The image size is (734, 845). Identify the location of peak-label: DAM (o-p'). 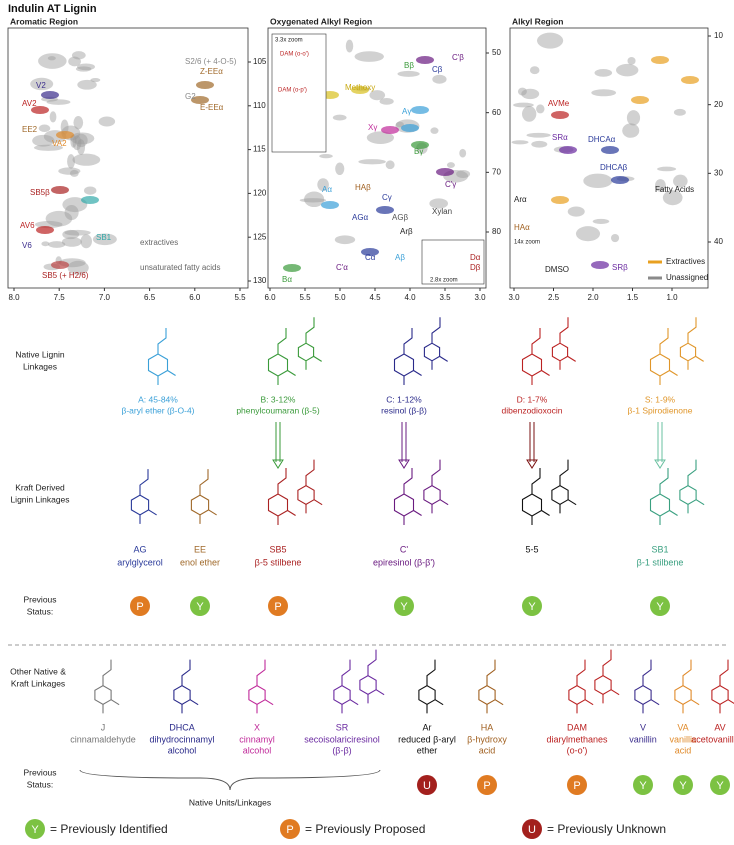
(292, 91).